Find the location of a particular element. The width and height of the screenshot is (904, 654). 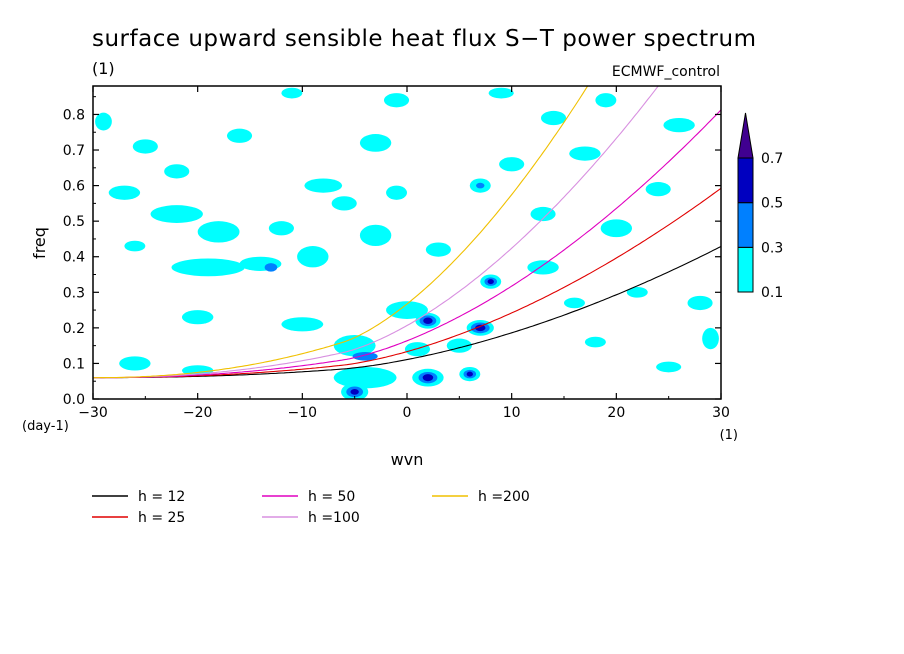

colorbar-label: 0.7 is located at coordinates (772, 159).